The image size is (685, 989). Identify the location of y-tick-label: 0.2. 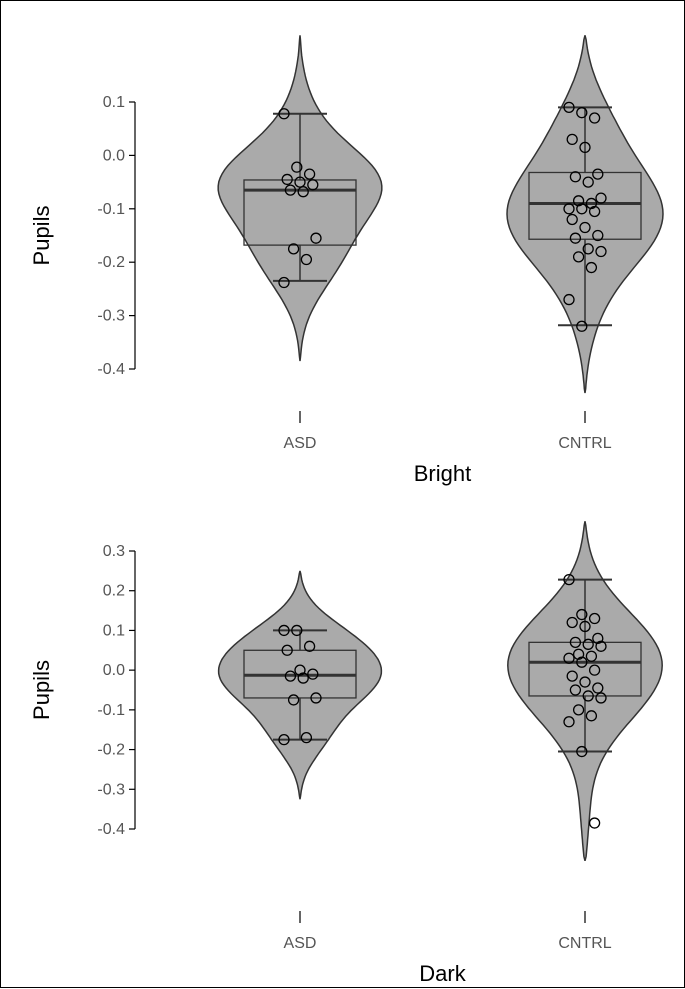
(114, 591).